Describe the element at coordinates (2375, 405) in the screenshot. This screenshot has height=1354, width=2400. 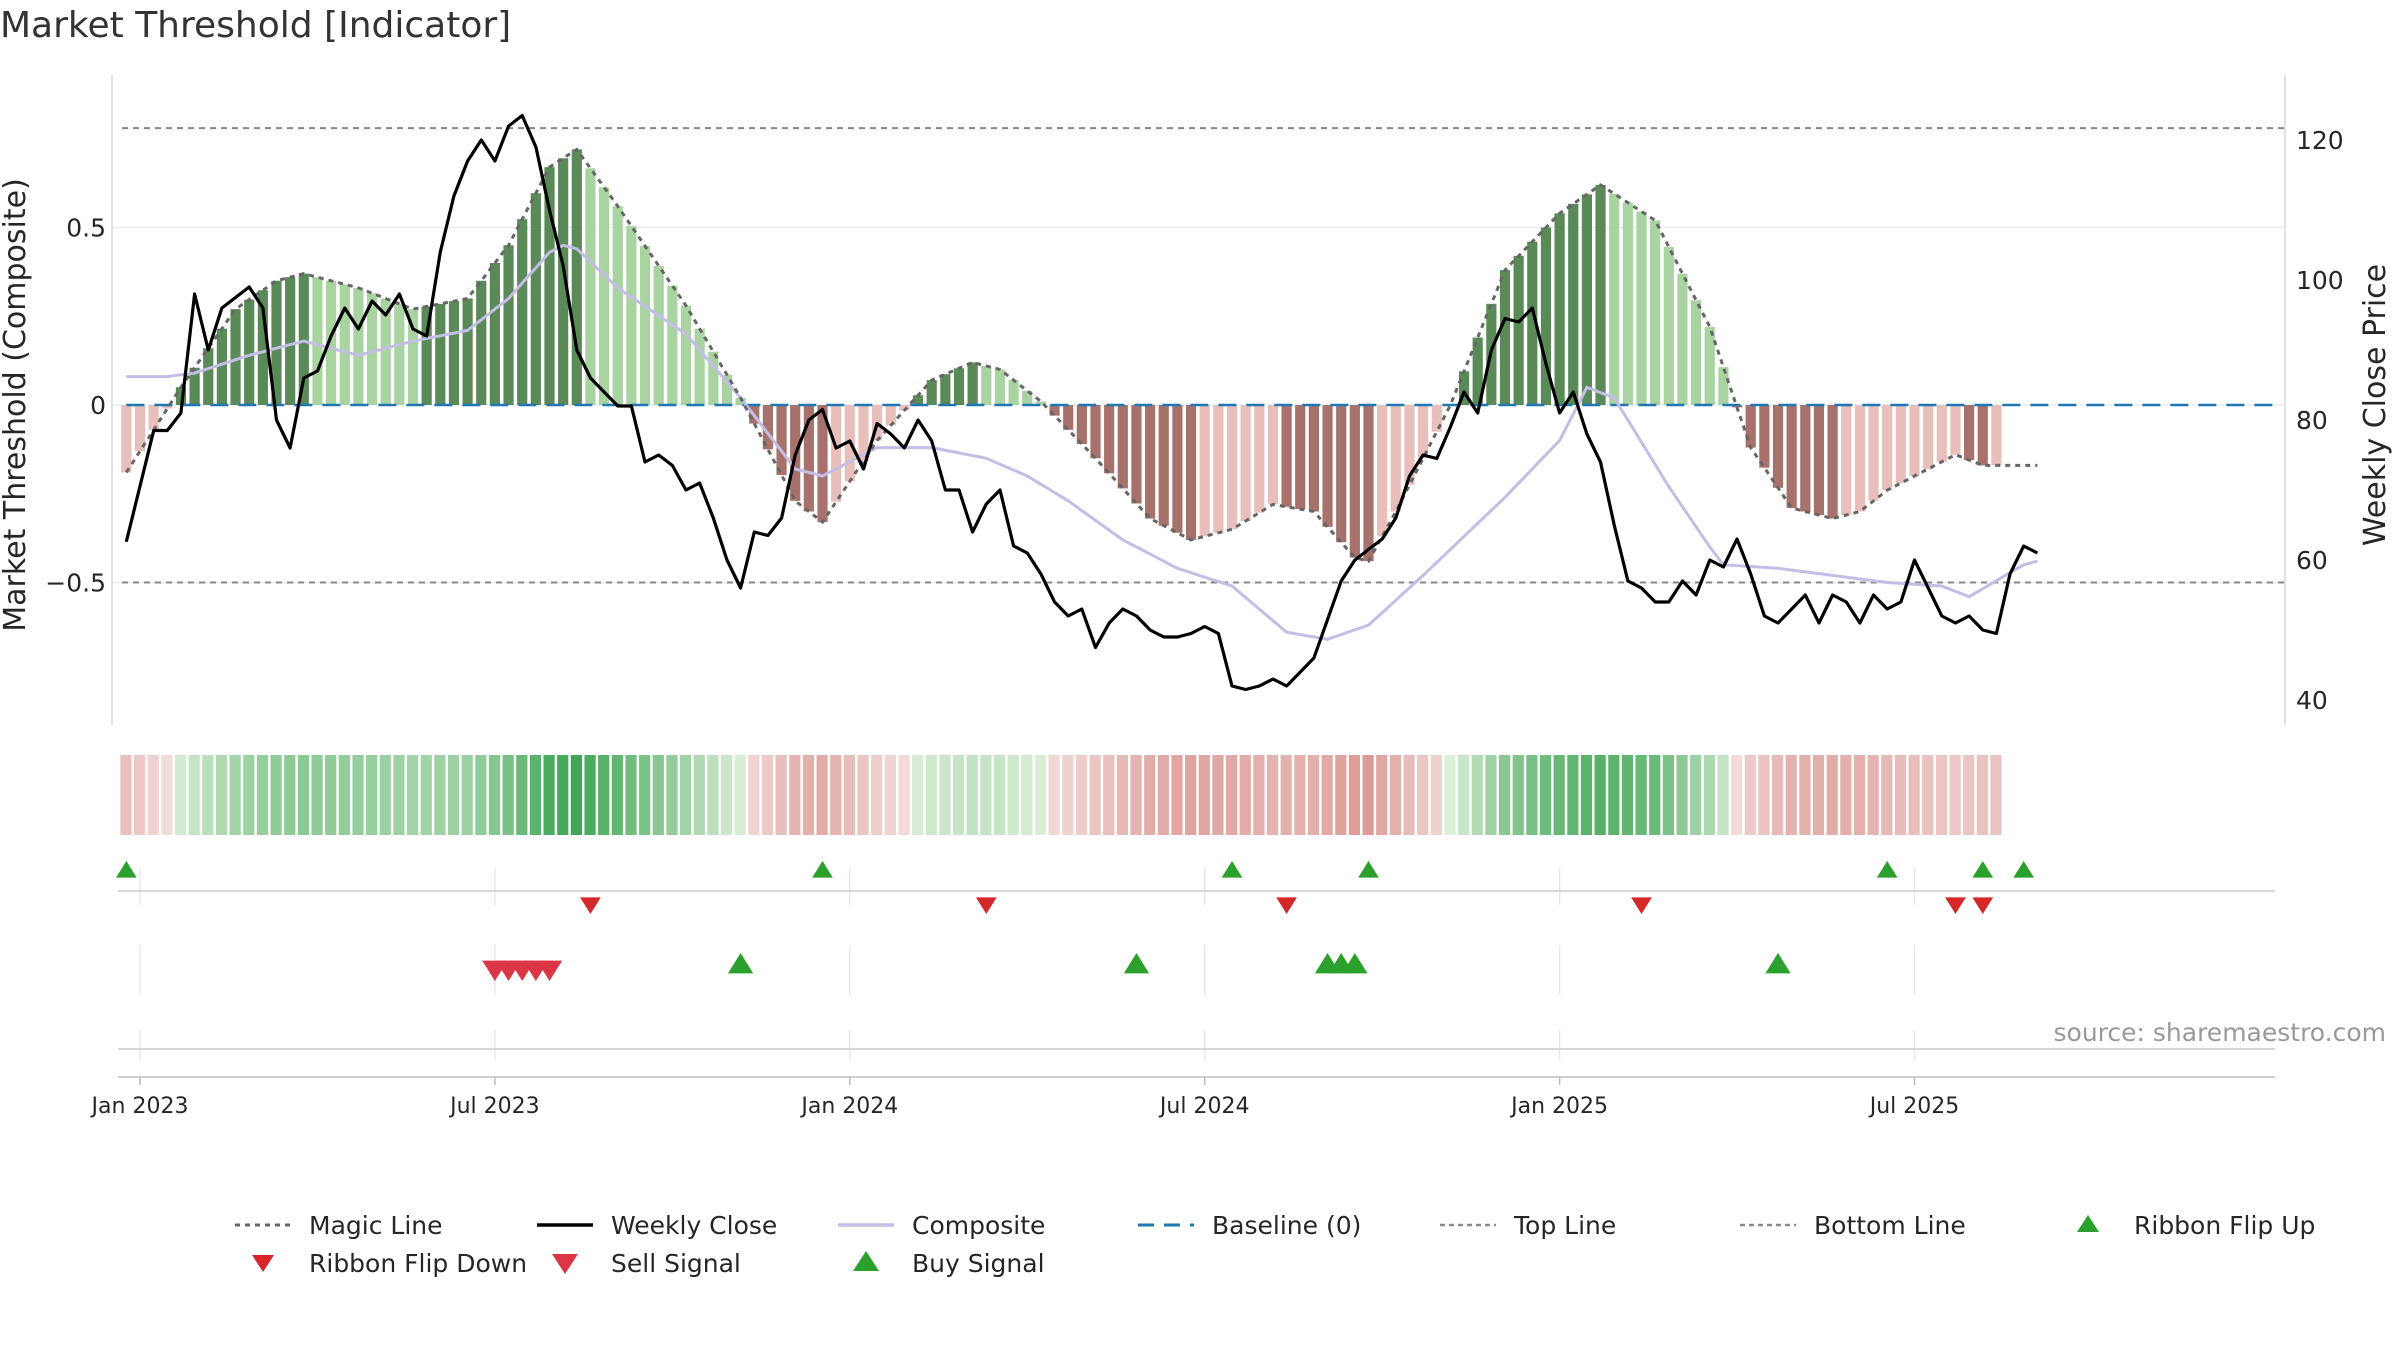
I see `y-axis-label-right: Weekly Close Price` at that location.